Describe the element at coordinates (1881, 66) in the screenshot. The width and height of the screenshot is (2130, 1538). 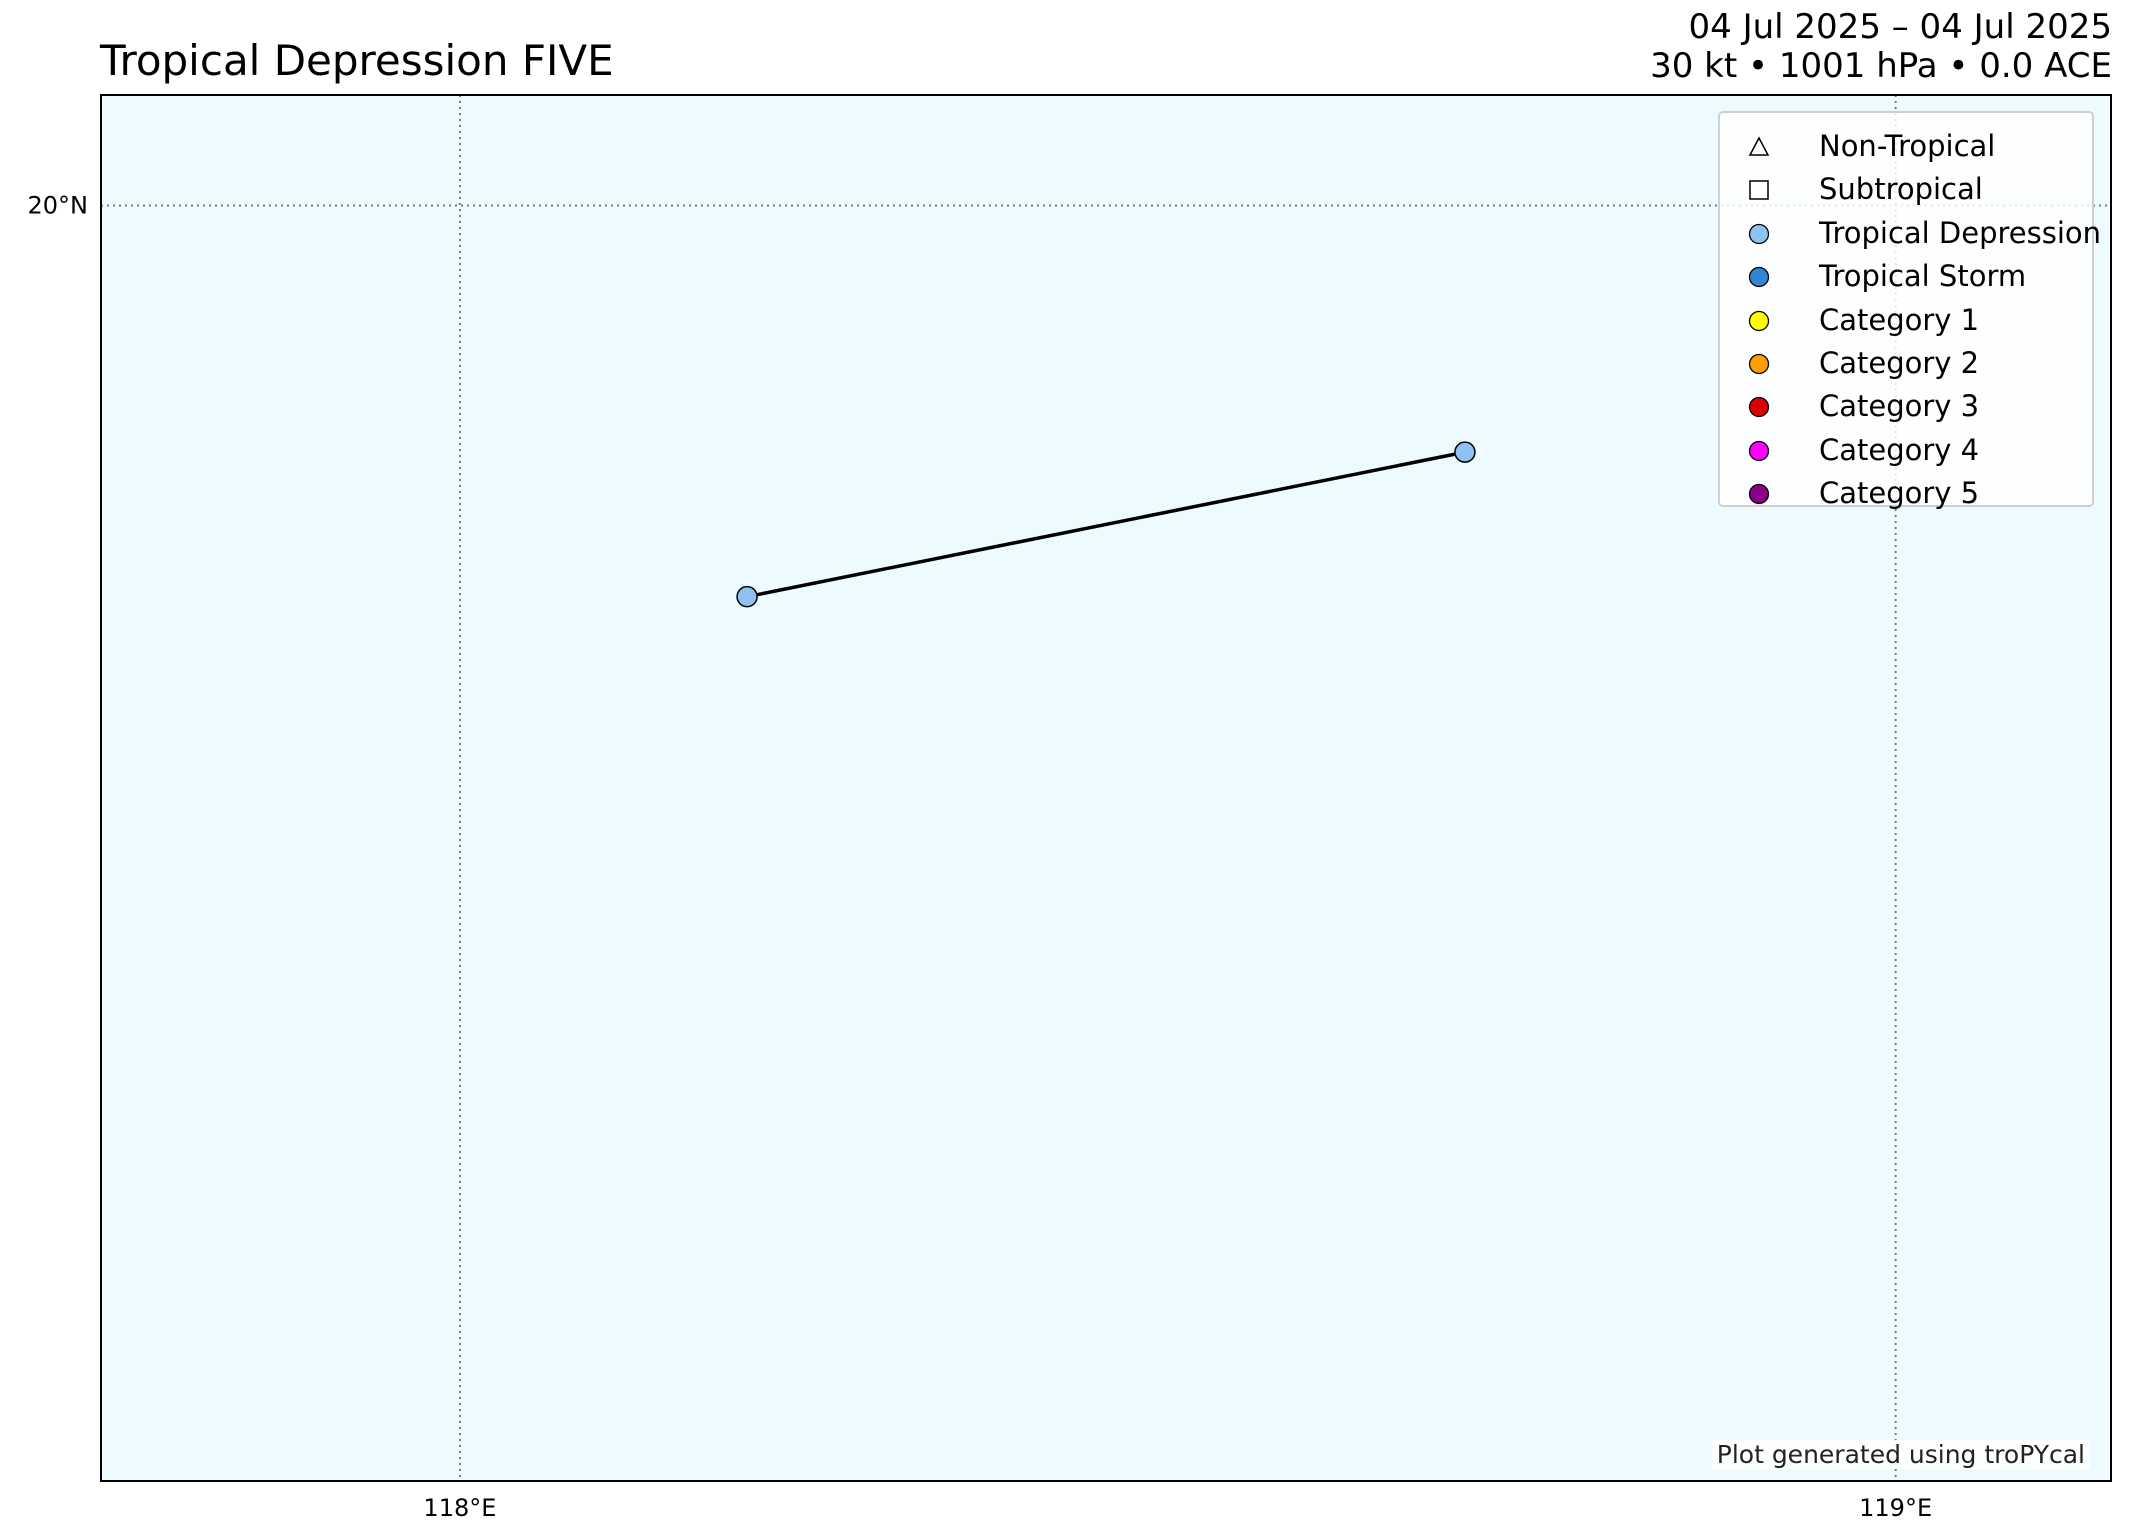
I see `storm-stats: 30 kt • 1001 hPa • 0.0 ACE` at that location.